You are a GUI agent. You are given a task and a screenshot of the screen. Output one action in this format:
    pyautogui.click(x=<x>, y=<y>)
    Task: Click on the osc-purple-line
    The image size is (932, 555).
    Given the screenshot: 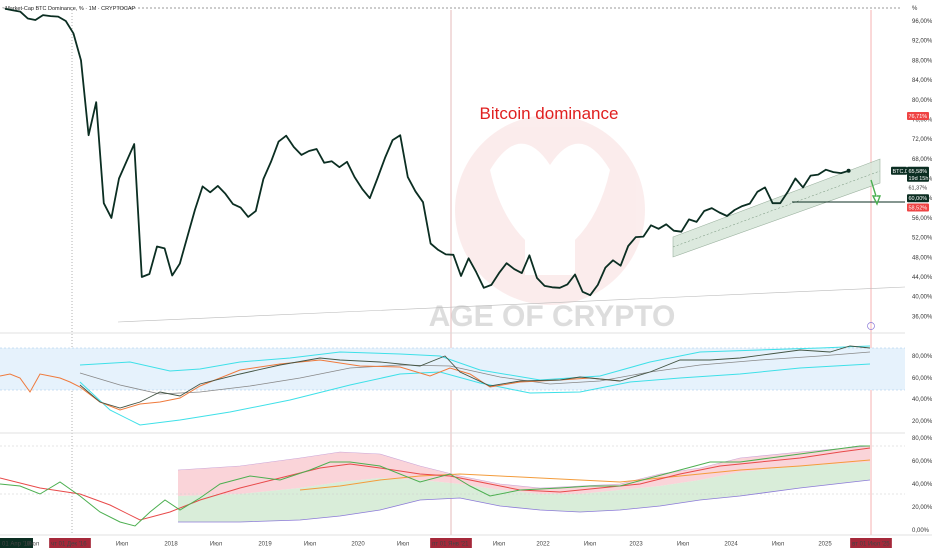 What is the action you would take?
    pyautogui.click(x=524, y=501)
    